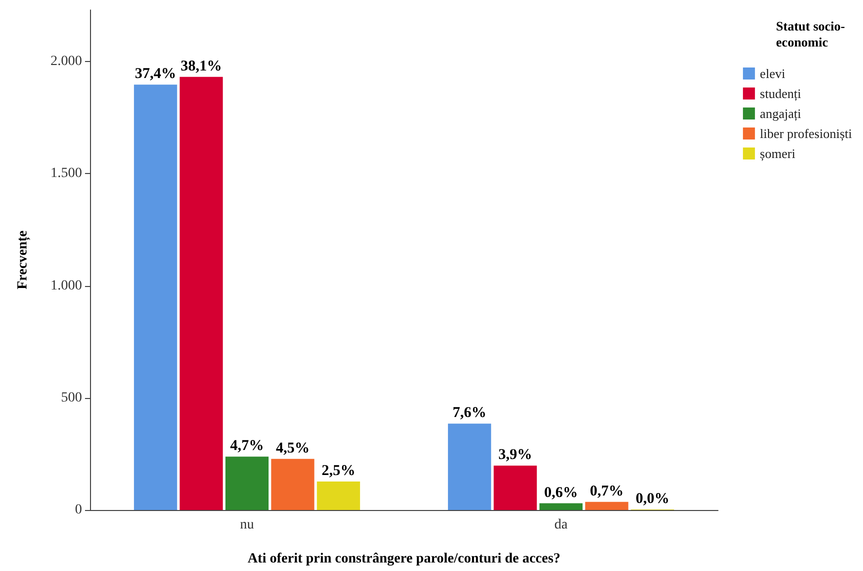  What do you see at coordinates (773, 73) in the screenshot?
I see `legend-label: elevi` at bounding box center [773, 73].